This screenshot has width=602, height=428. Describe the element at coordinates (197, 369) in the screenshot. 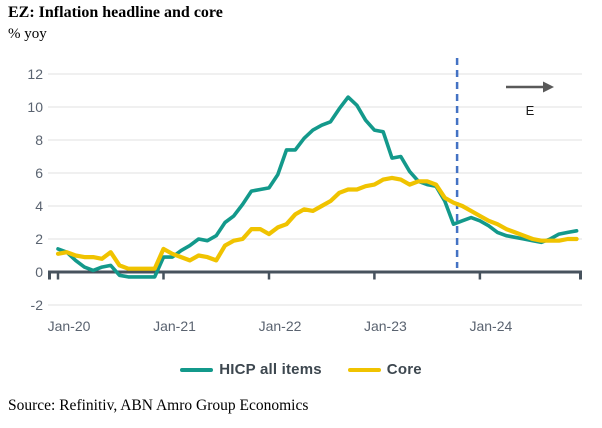

I see `hicp-line-swatch` at that location.